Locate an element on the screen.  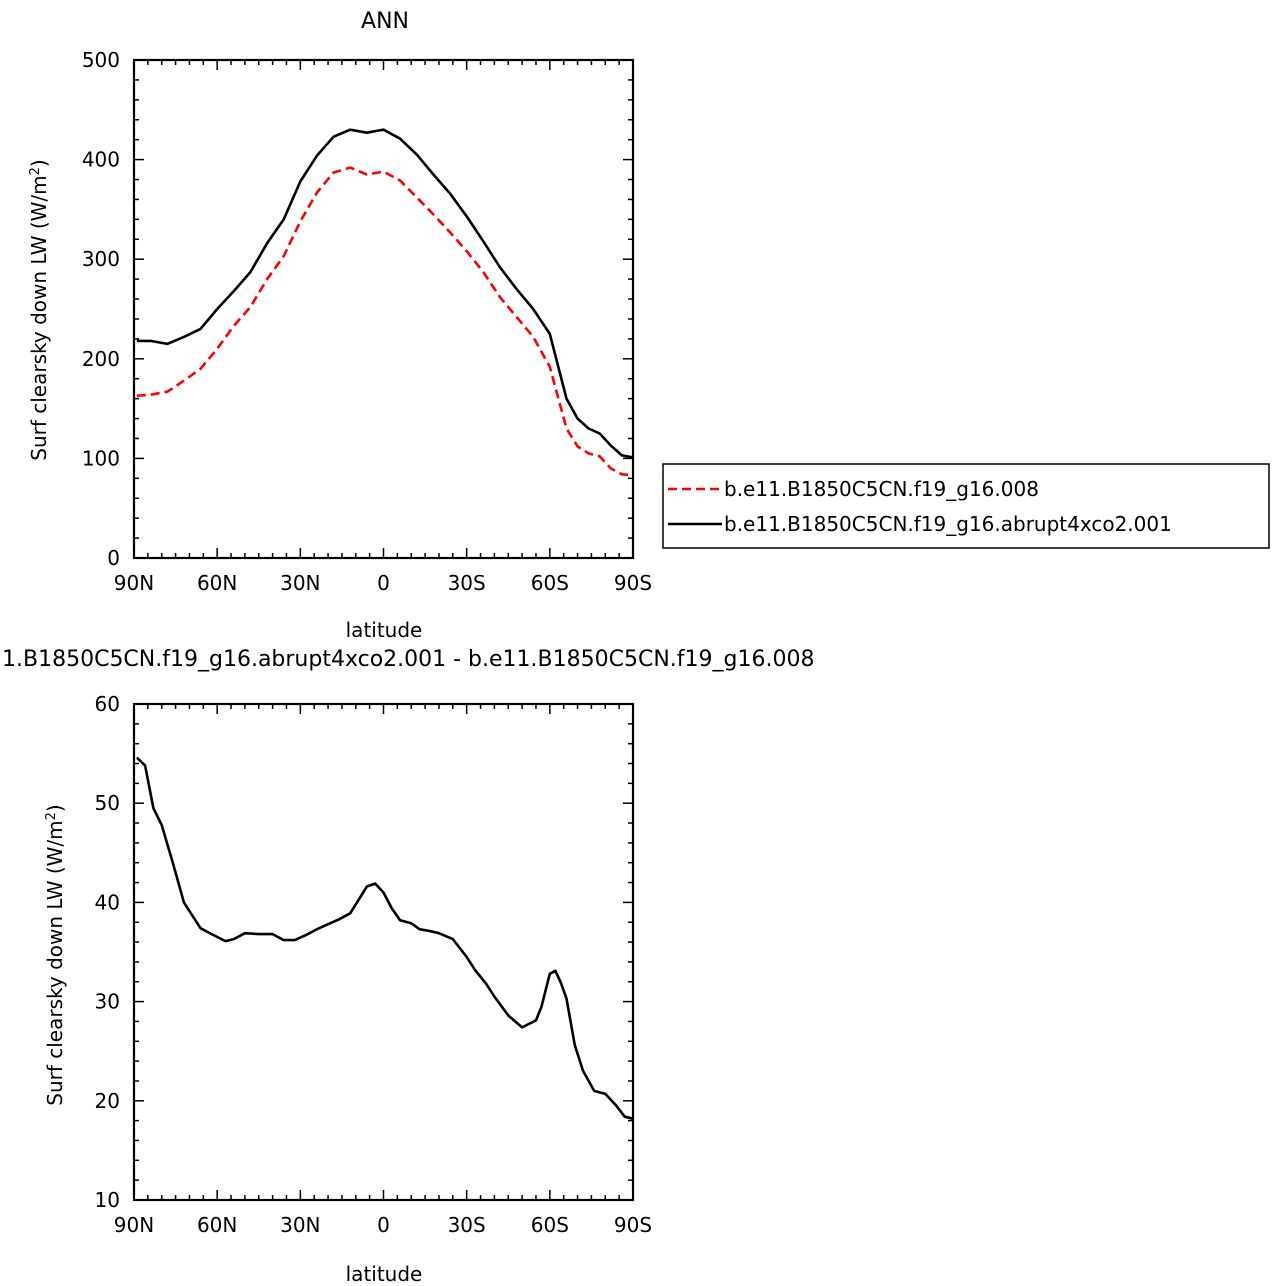
bottom-x-tick-label: 90N is located at coordinates (134, 1225).